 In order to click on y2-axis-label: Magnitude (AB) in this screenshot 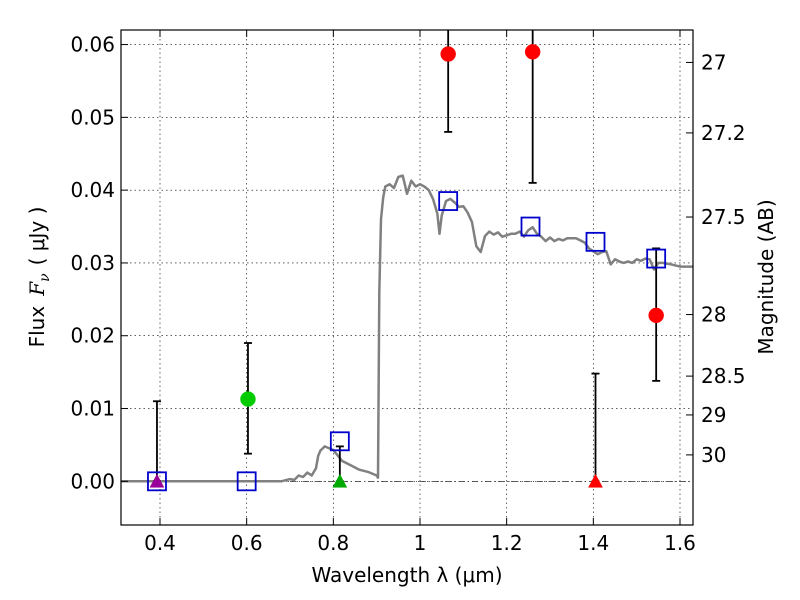, I will do `click(766, 276)`.